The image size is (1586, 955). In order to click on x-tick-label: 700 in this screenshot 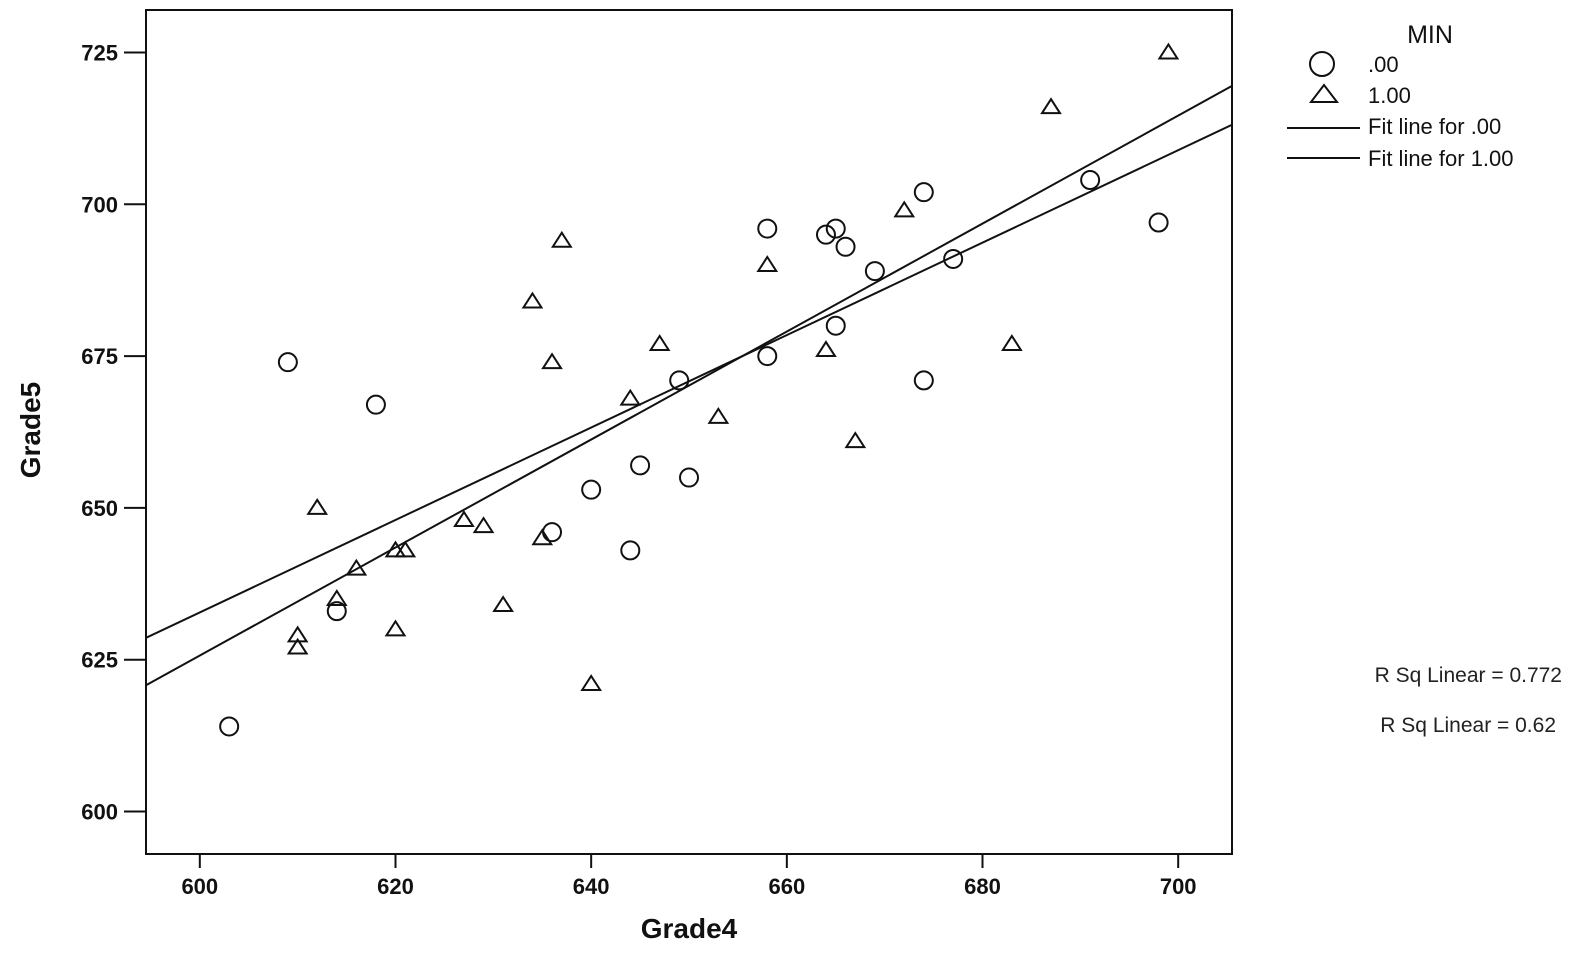, I will do `click(1178, 886)`.